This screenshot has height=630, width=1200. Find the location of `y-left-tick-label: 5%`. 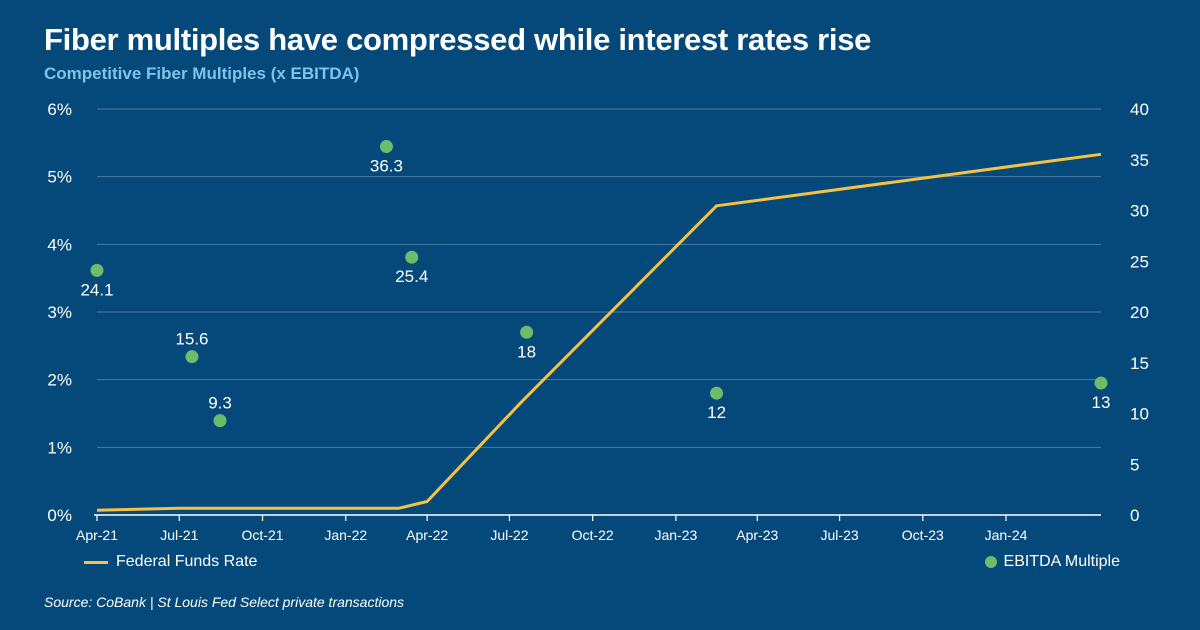

y-left-tick-label: 5% is located at coordinates (59, 177).